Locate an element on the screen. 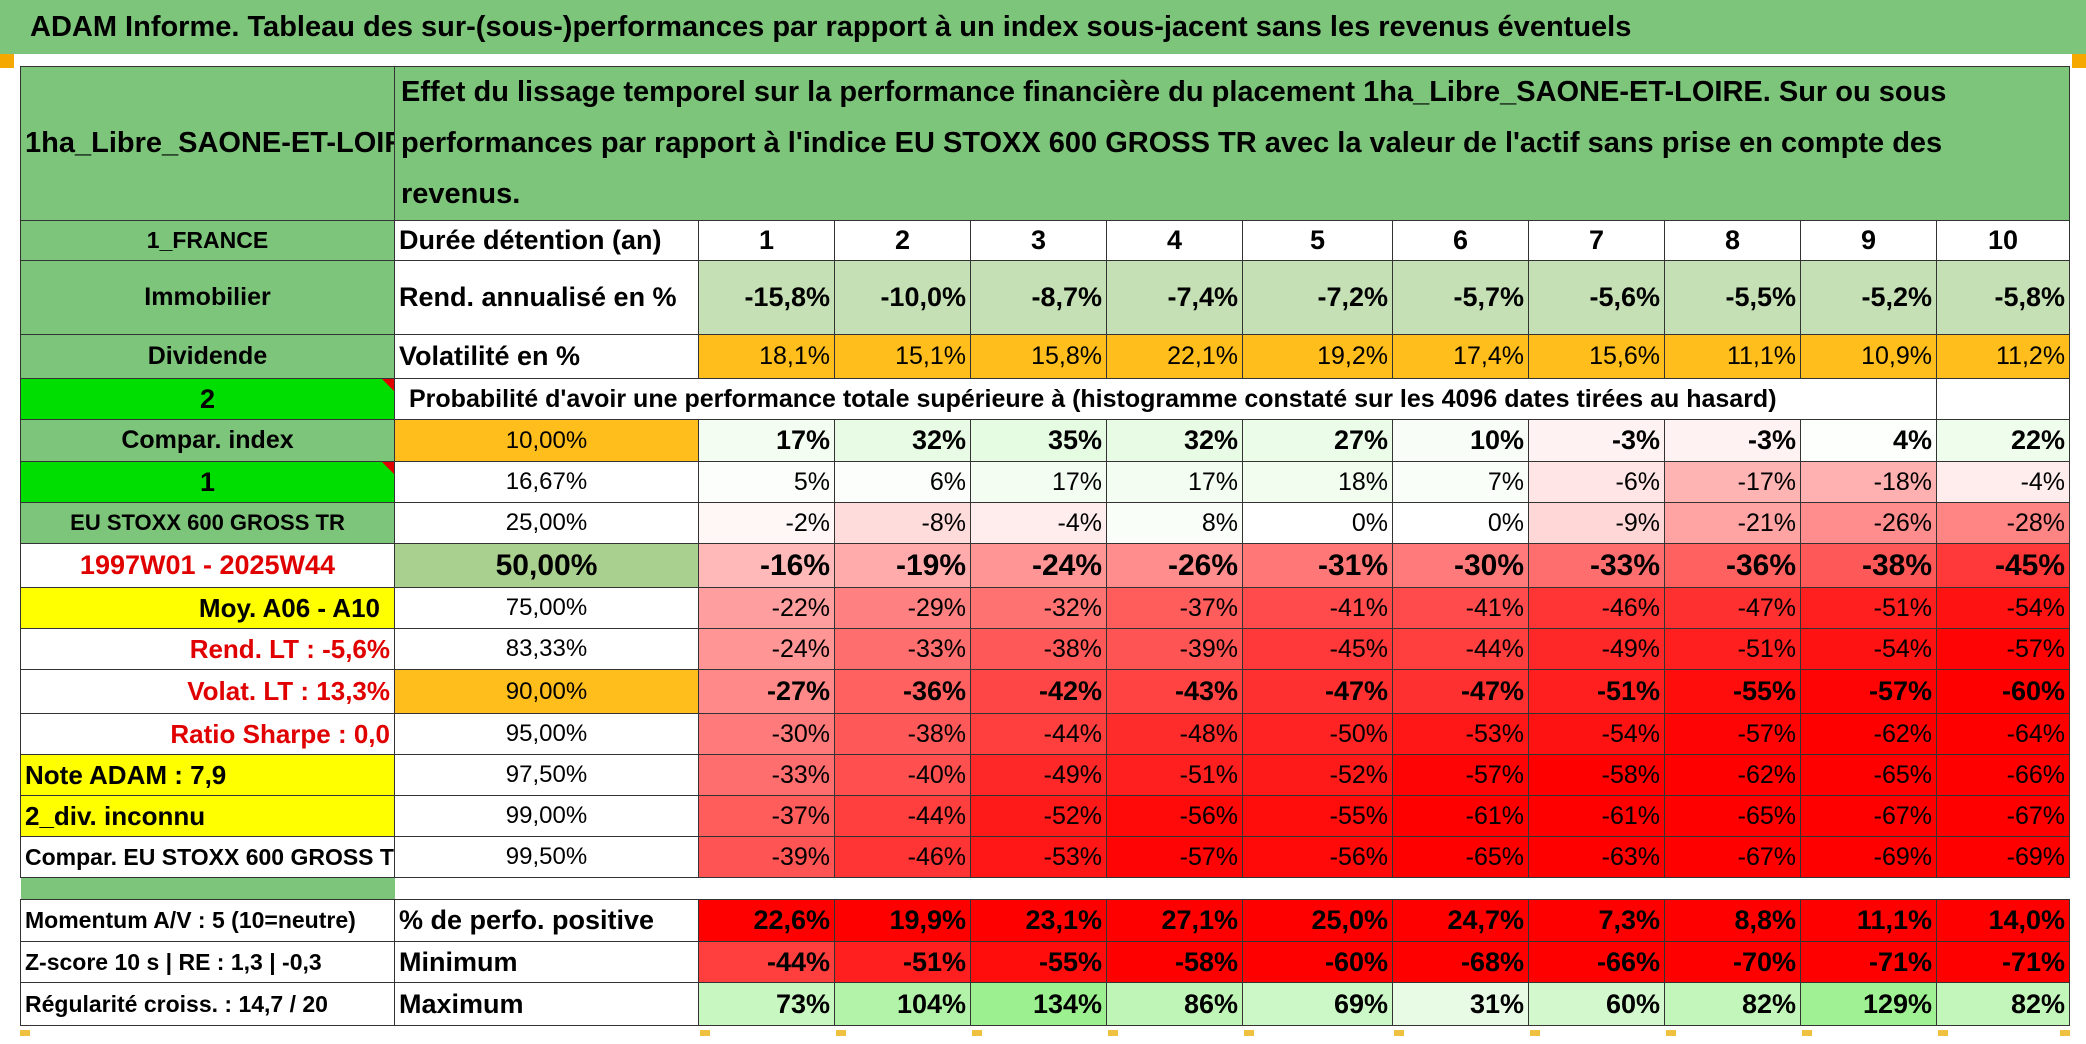  vol-cell: 15,1% is located at coordinates (902, 356).